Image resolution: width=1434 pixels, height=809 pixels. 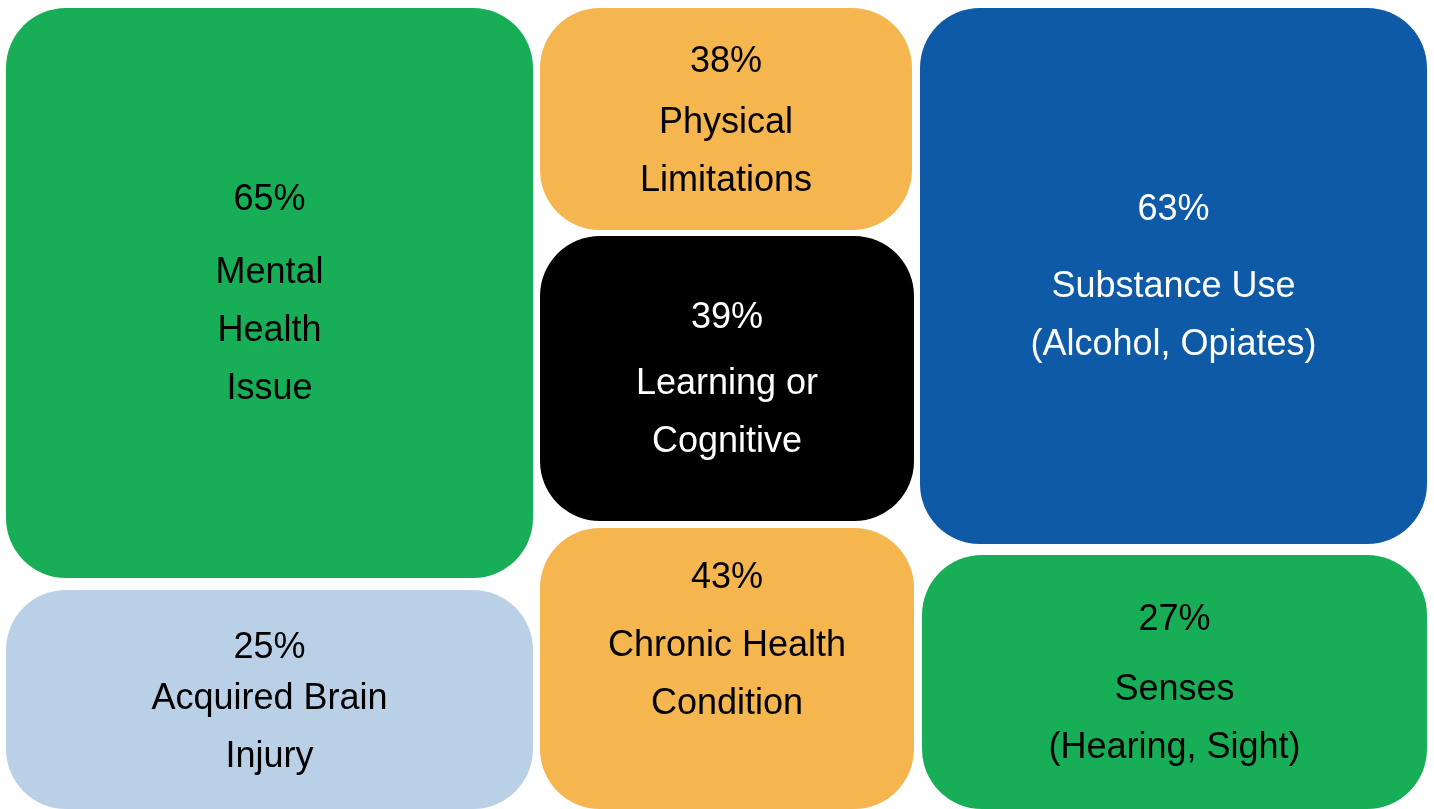 What do you see at coordinates (727, 672) in the screenshot?
I see `category-label: Chronic Health Condition` at bounding box center [727, 672].